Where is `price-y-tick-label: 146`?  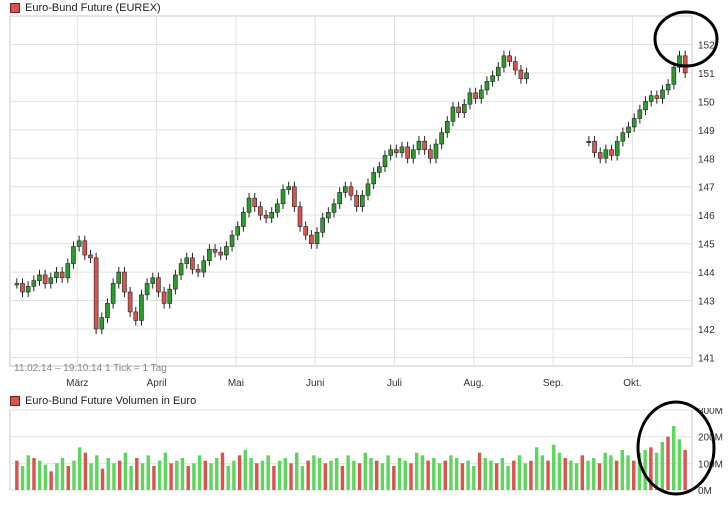
price-y-tick-label: 146 is located at coordinates (706, 216).